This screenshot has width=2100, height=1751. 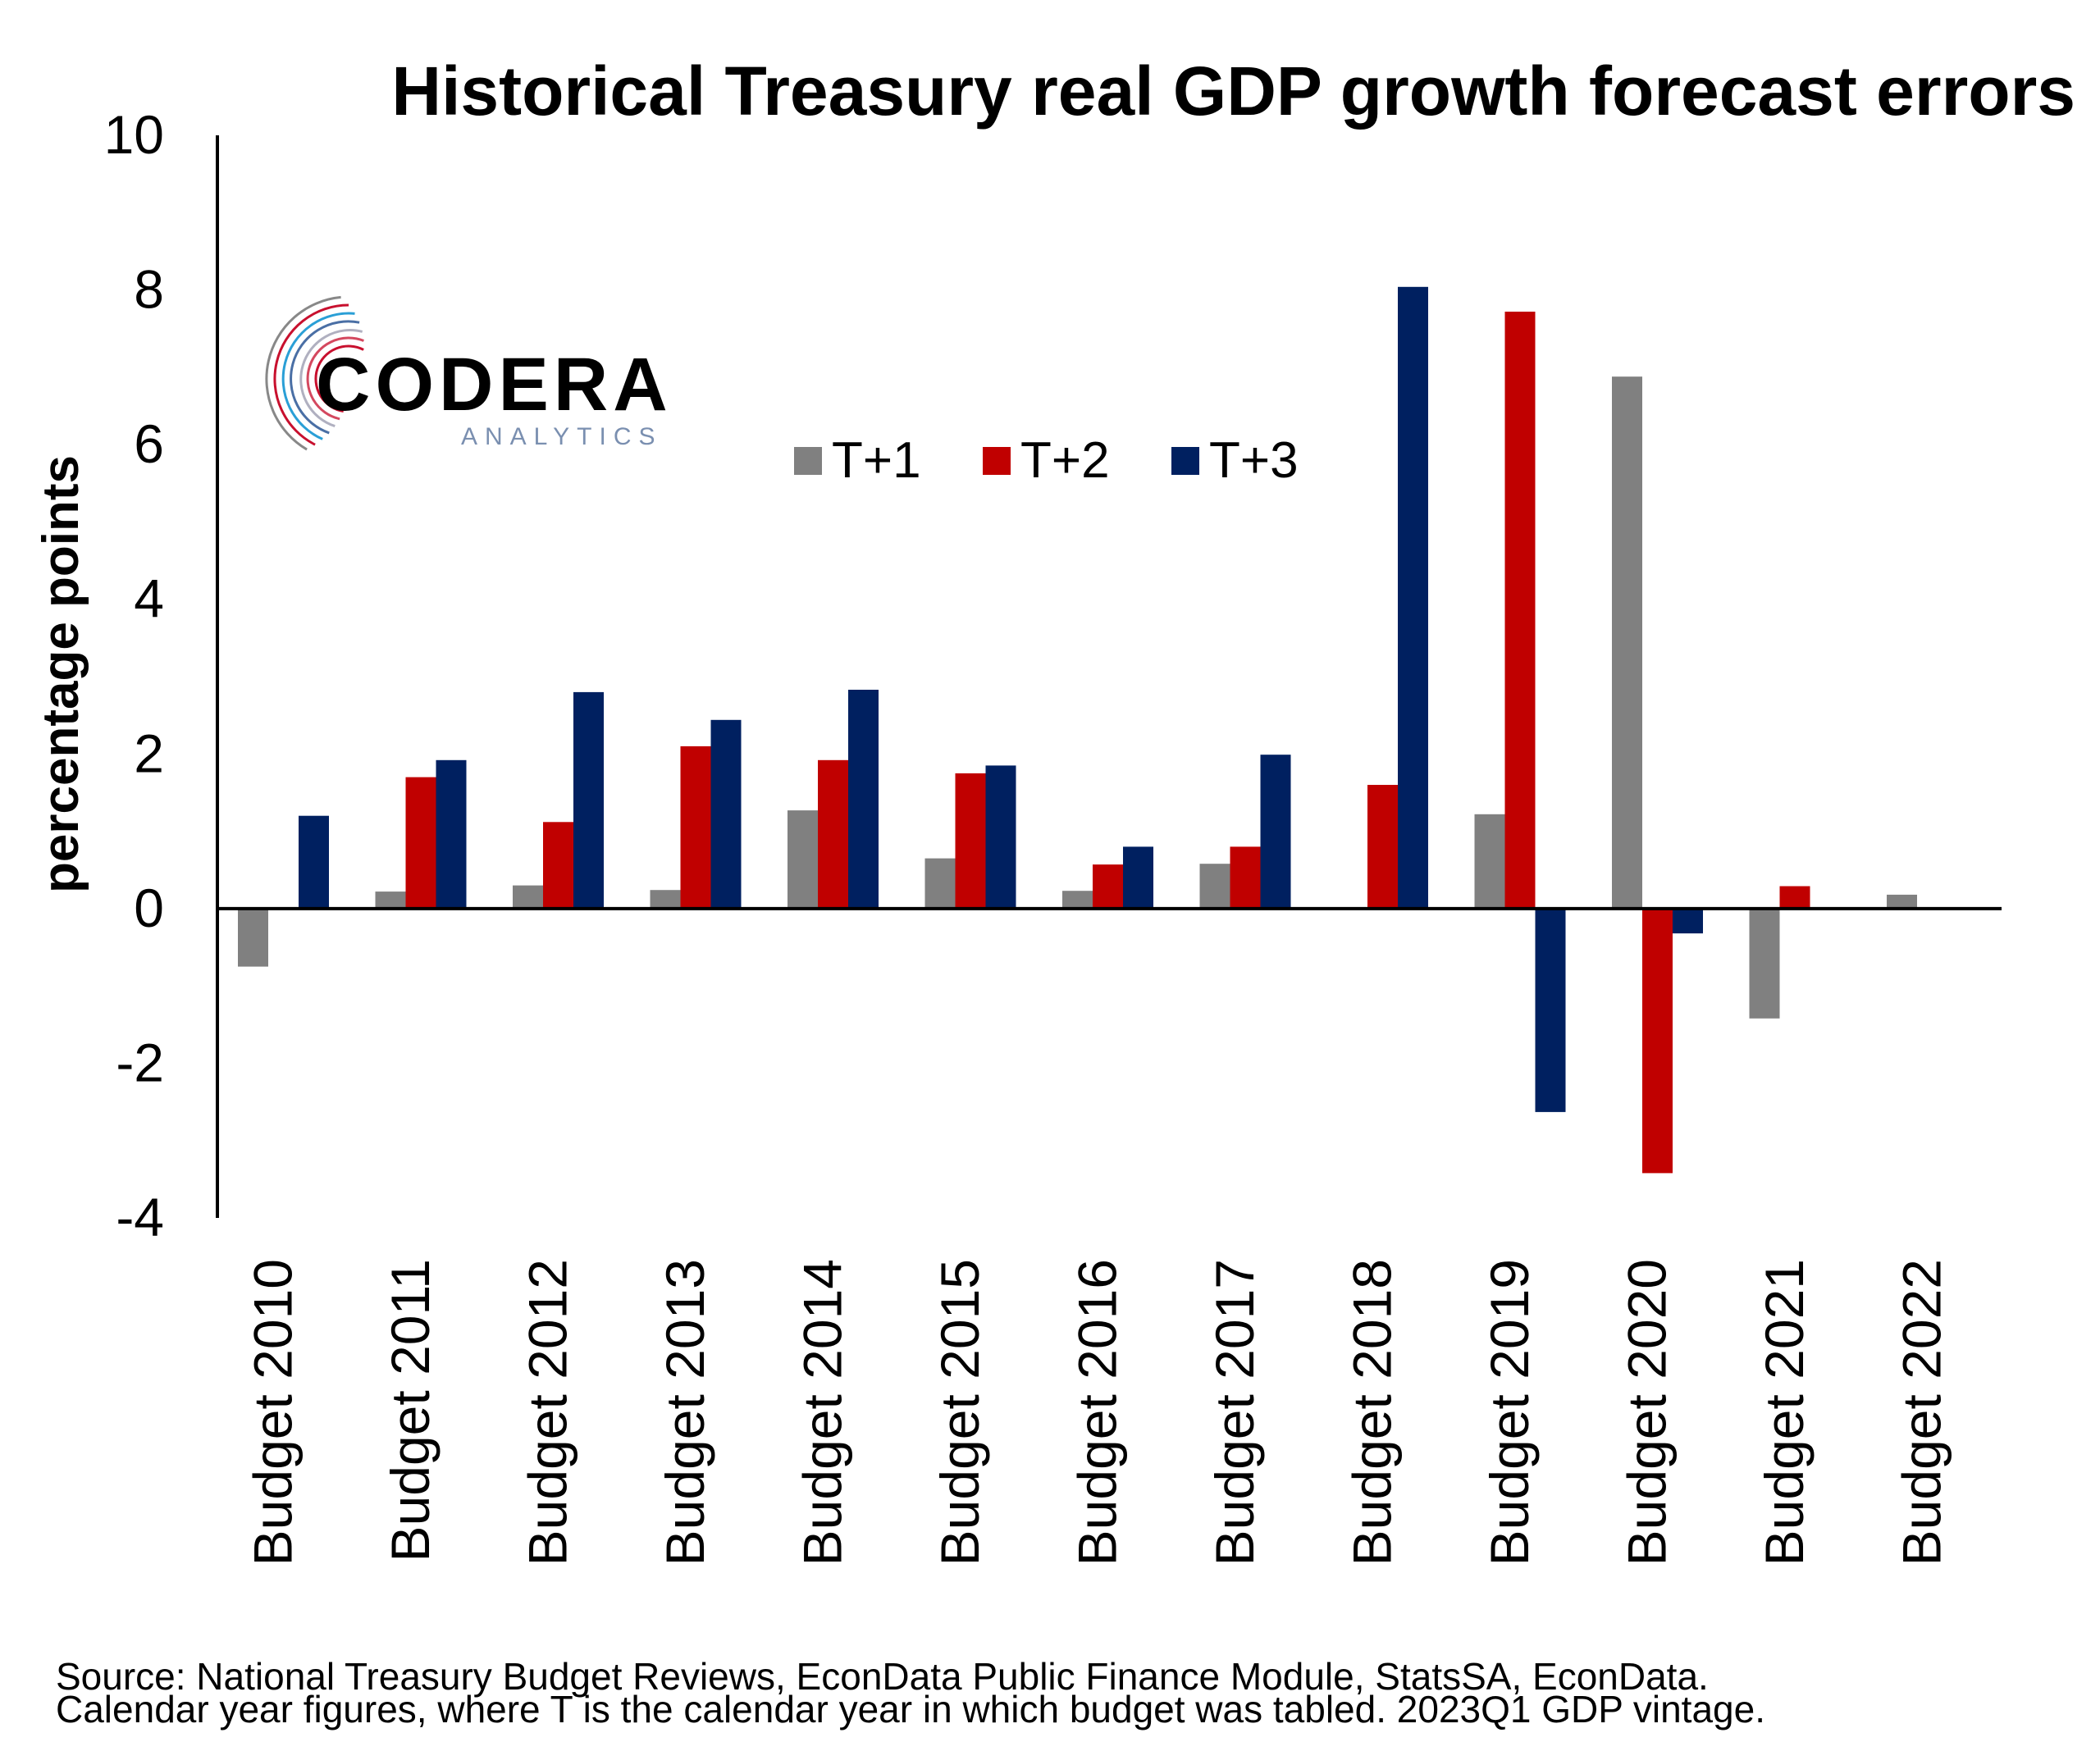 I want to click on bar-tplus2-budget-2019, so click(x=1520, y=610).